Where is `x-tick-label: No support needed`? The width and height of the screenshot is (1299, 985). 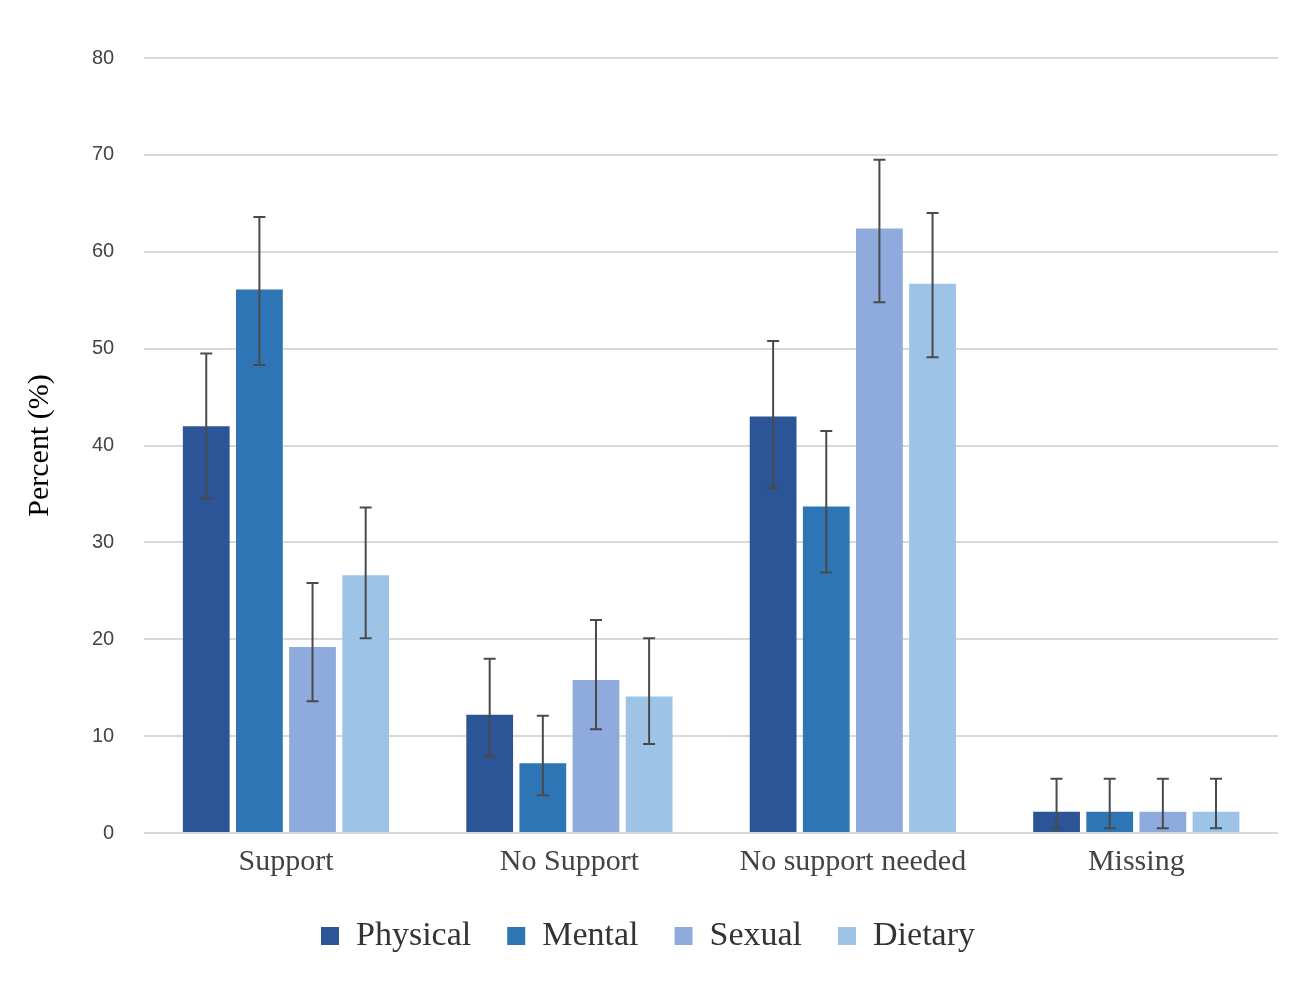
x-tick-label: No support needed is located at coordinates (853, 859).